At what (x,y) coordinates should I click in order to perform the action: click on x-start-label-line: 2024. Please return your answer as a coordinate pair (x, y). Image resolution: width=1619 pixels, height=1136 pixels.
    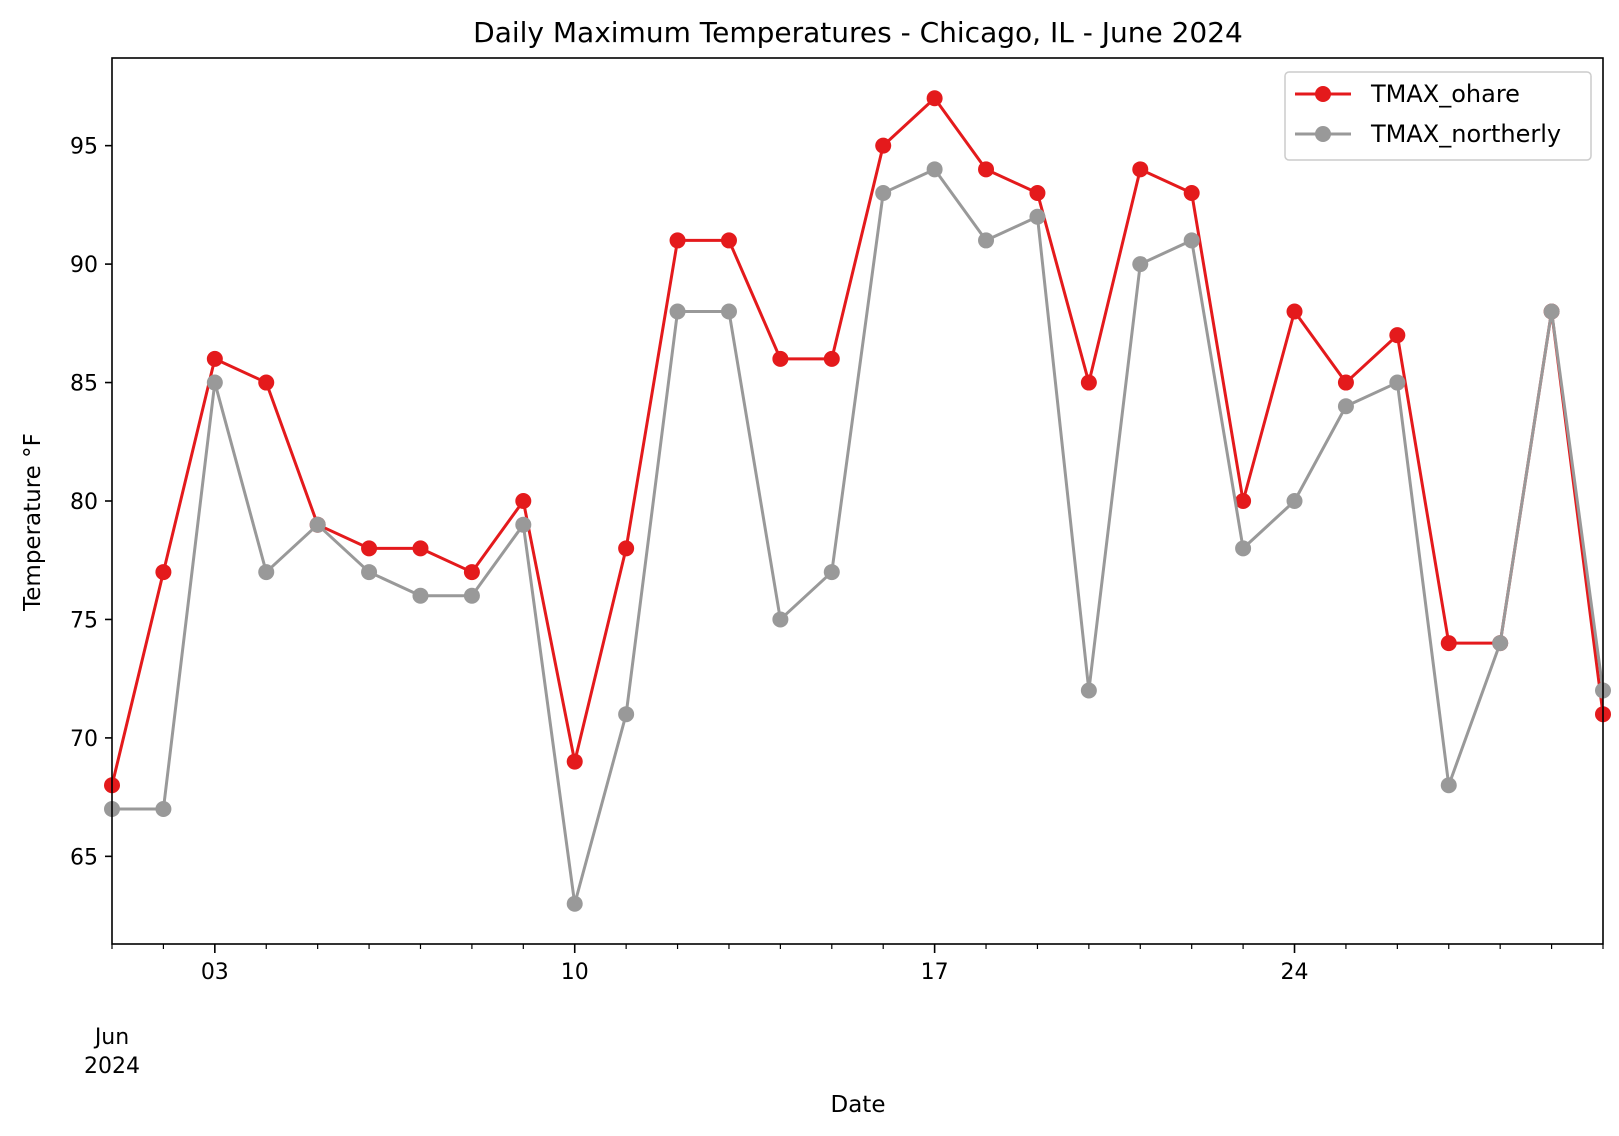
    Looking at the image, I should click on (112, 1066).